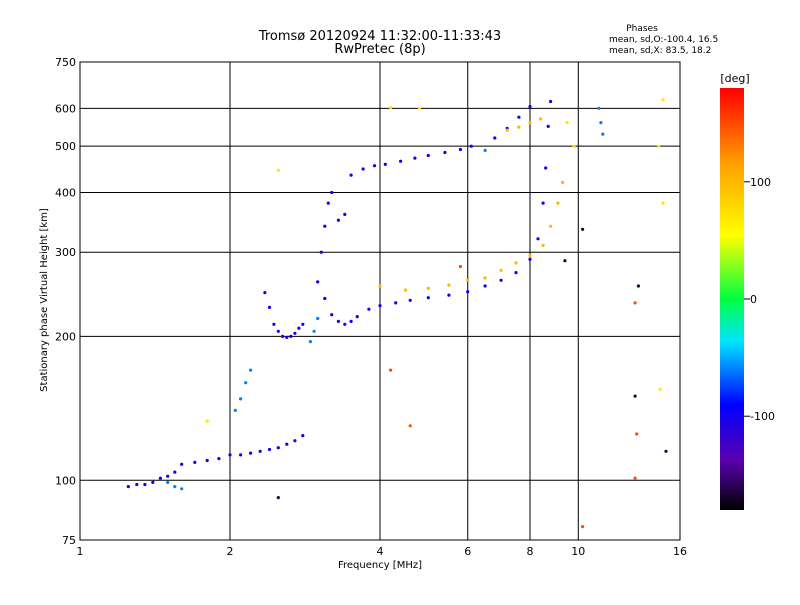  Describe the element at coordinates (230, 551) in the screenshot. I see `x-tick-label: 2` at that location.